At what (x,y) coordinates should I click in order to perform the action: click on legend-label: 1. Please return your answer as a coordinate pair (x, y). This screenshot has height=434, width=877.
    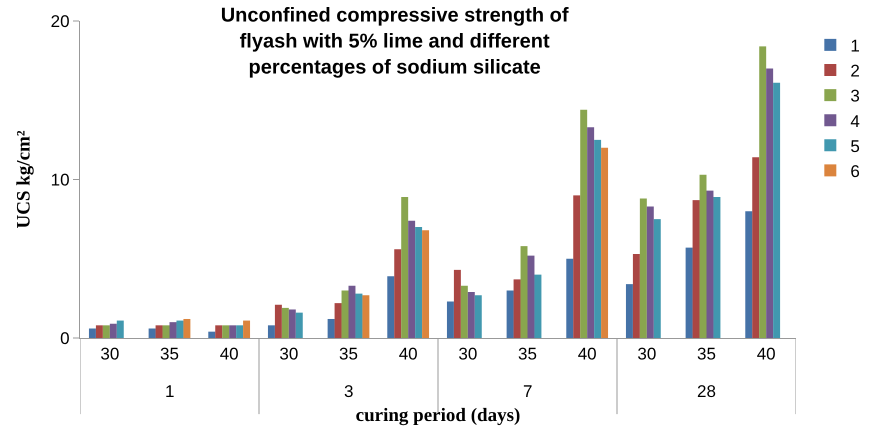
    Looking at the image, I should click on (855, 46).